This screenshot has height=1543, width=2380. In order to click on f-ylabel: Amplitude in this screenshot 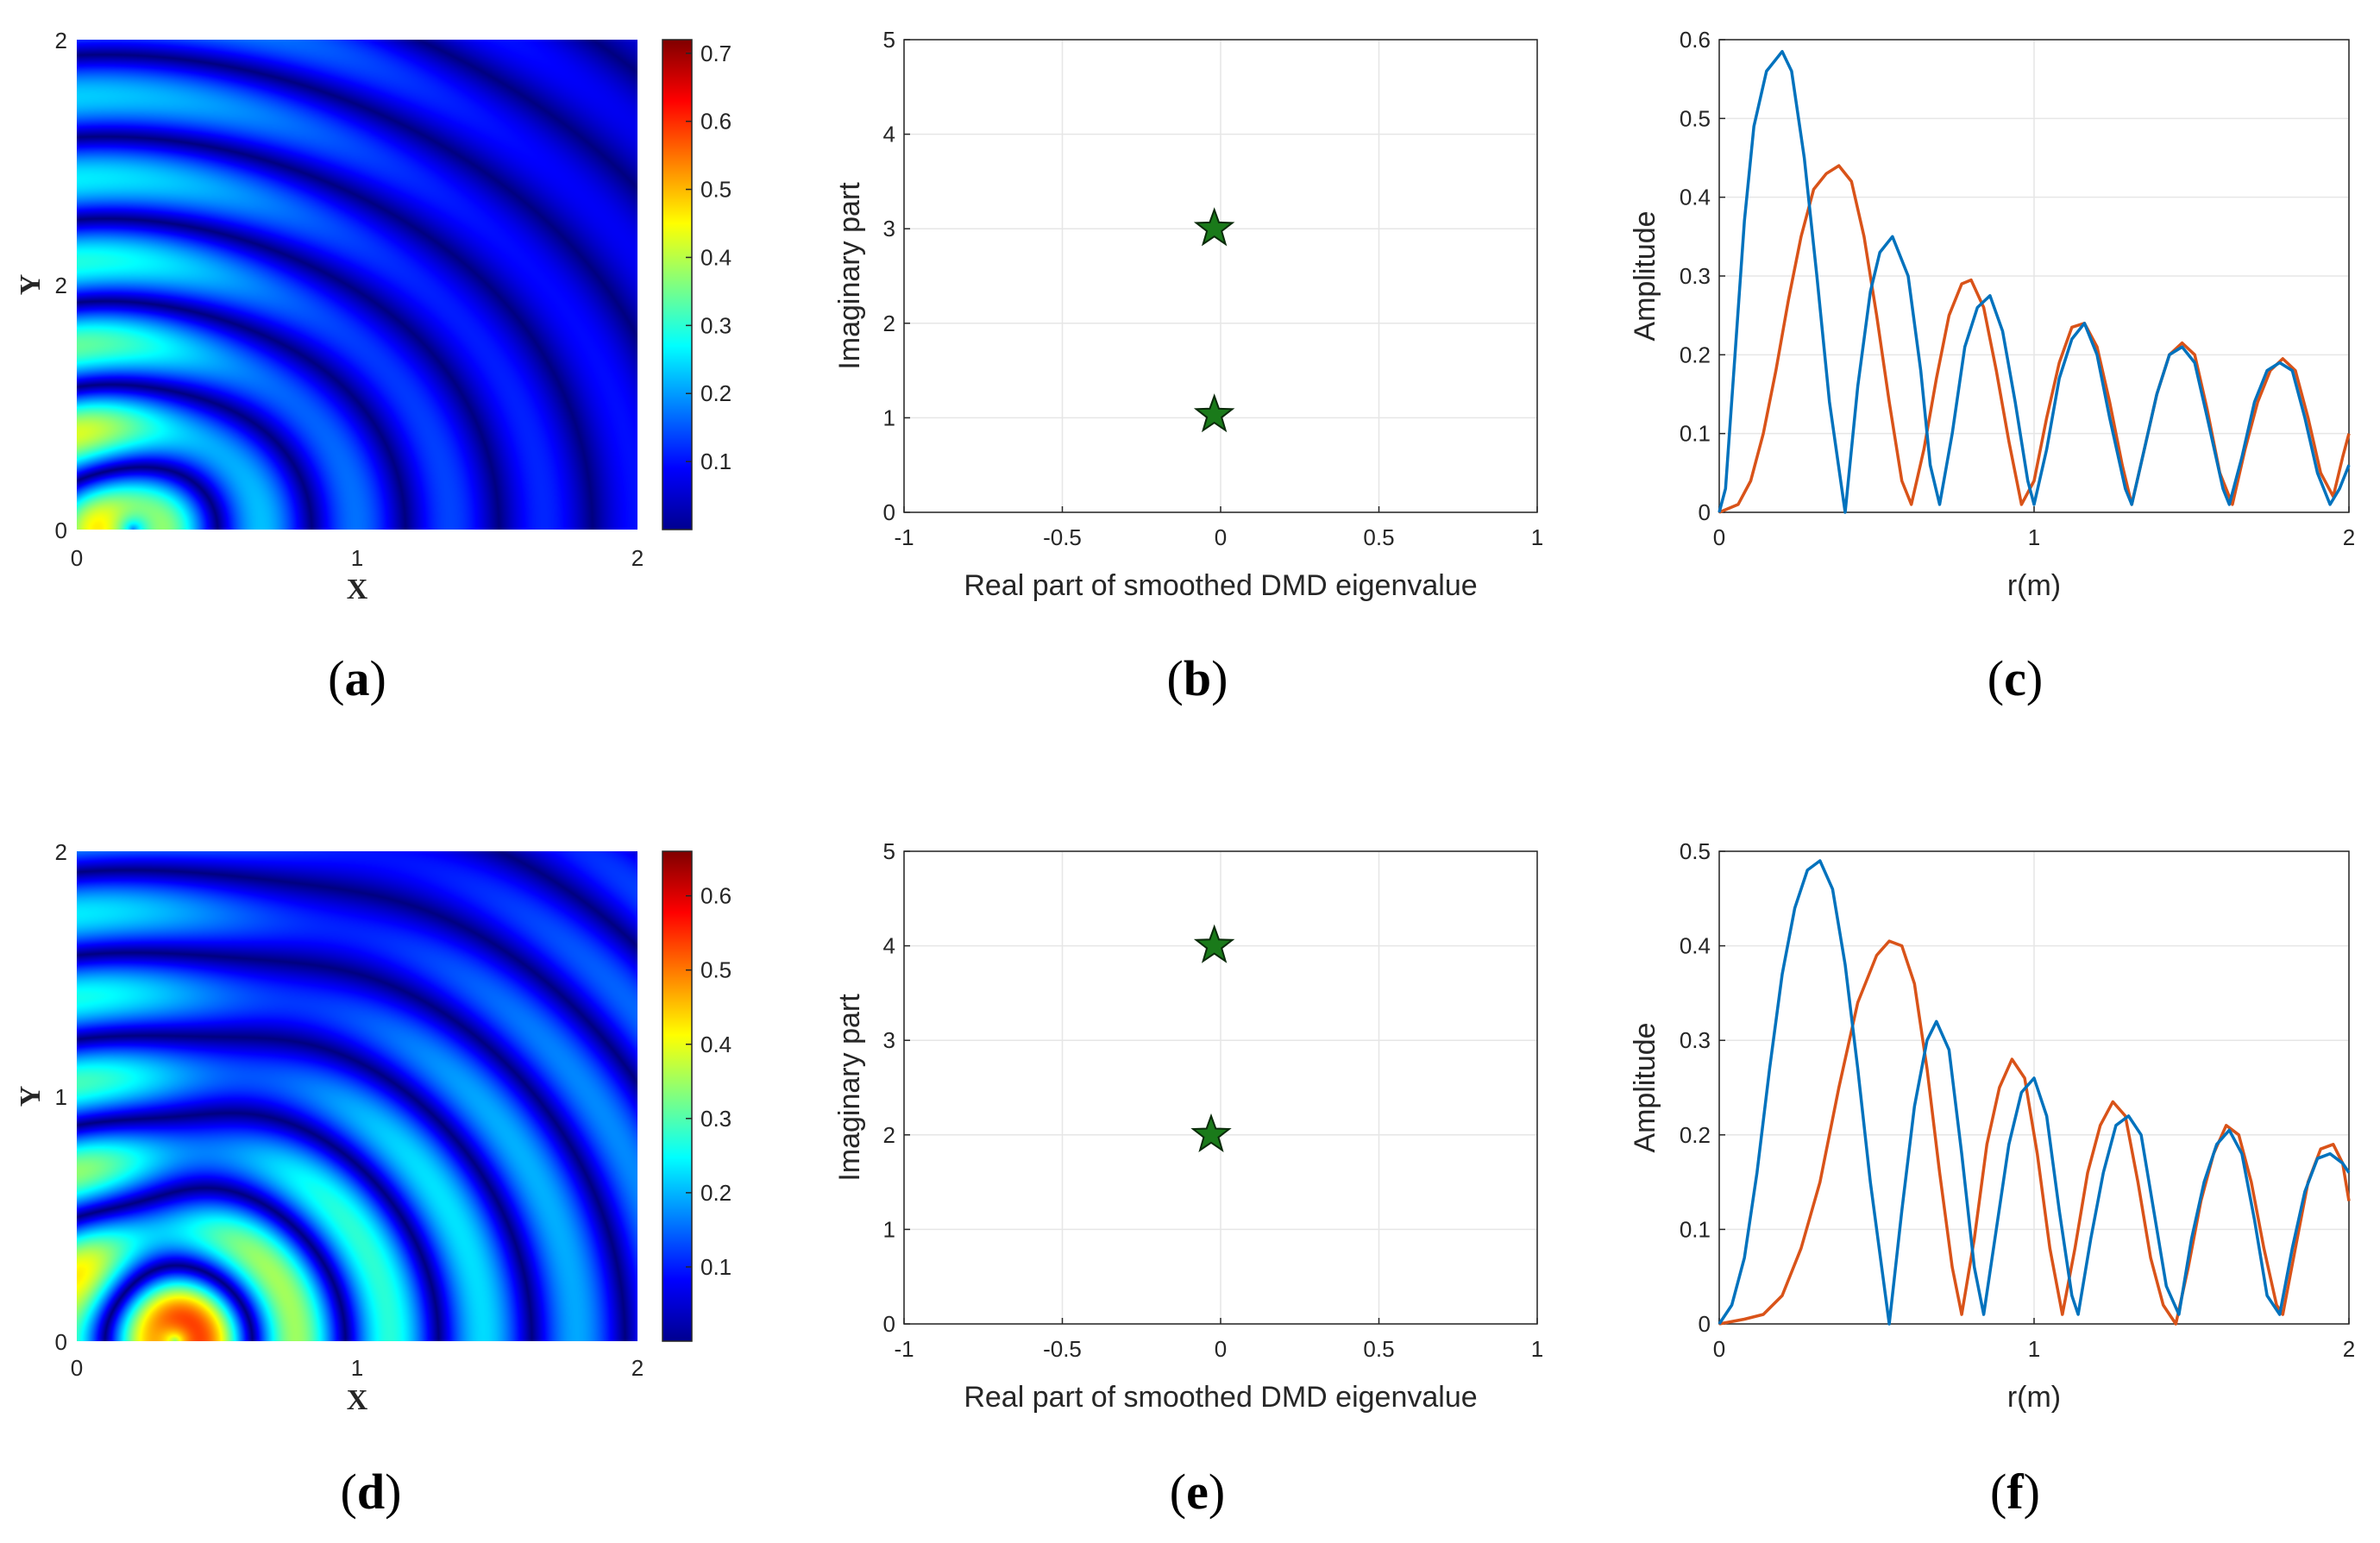, I will do `click(1645, 1087)`.